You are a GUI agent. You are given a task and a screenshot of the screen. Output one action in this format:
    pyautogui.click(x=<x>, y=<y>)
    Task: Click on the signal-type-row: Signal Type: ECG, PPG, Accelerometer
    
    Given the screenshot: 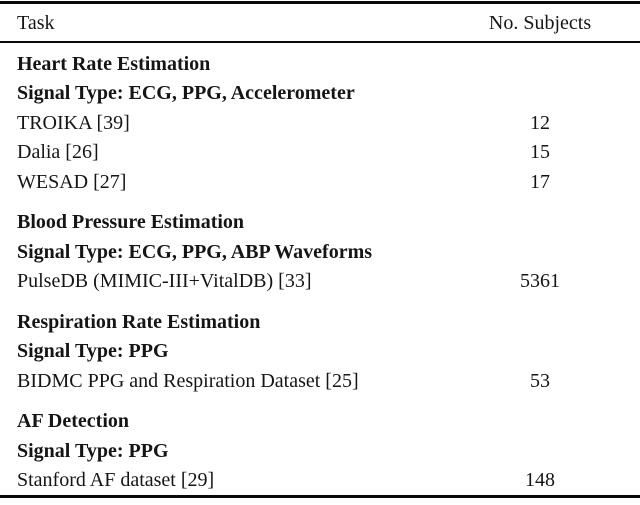 What is the action you would take?
    pyautogui.click(x=320, y=94)
    